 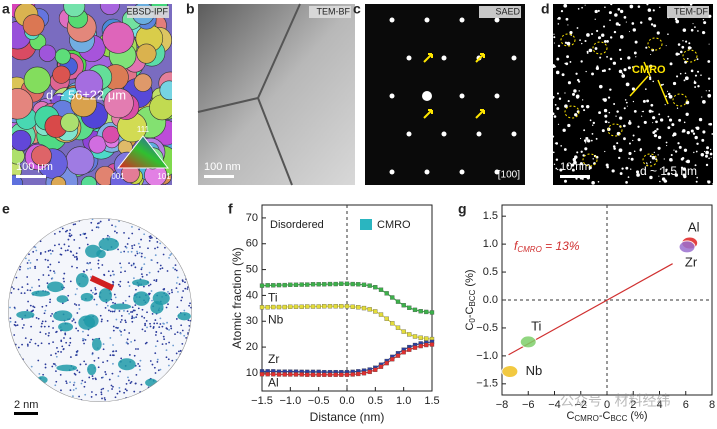 What do you see at coordinates (346, 401) in the screenshot?
I see `x-tick-label: 0.0` at bounding box center [346, 401].